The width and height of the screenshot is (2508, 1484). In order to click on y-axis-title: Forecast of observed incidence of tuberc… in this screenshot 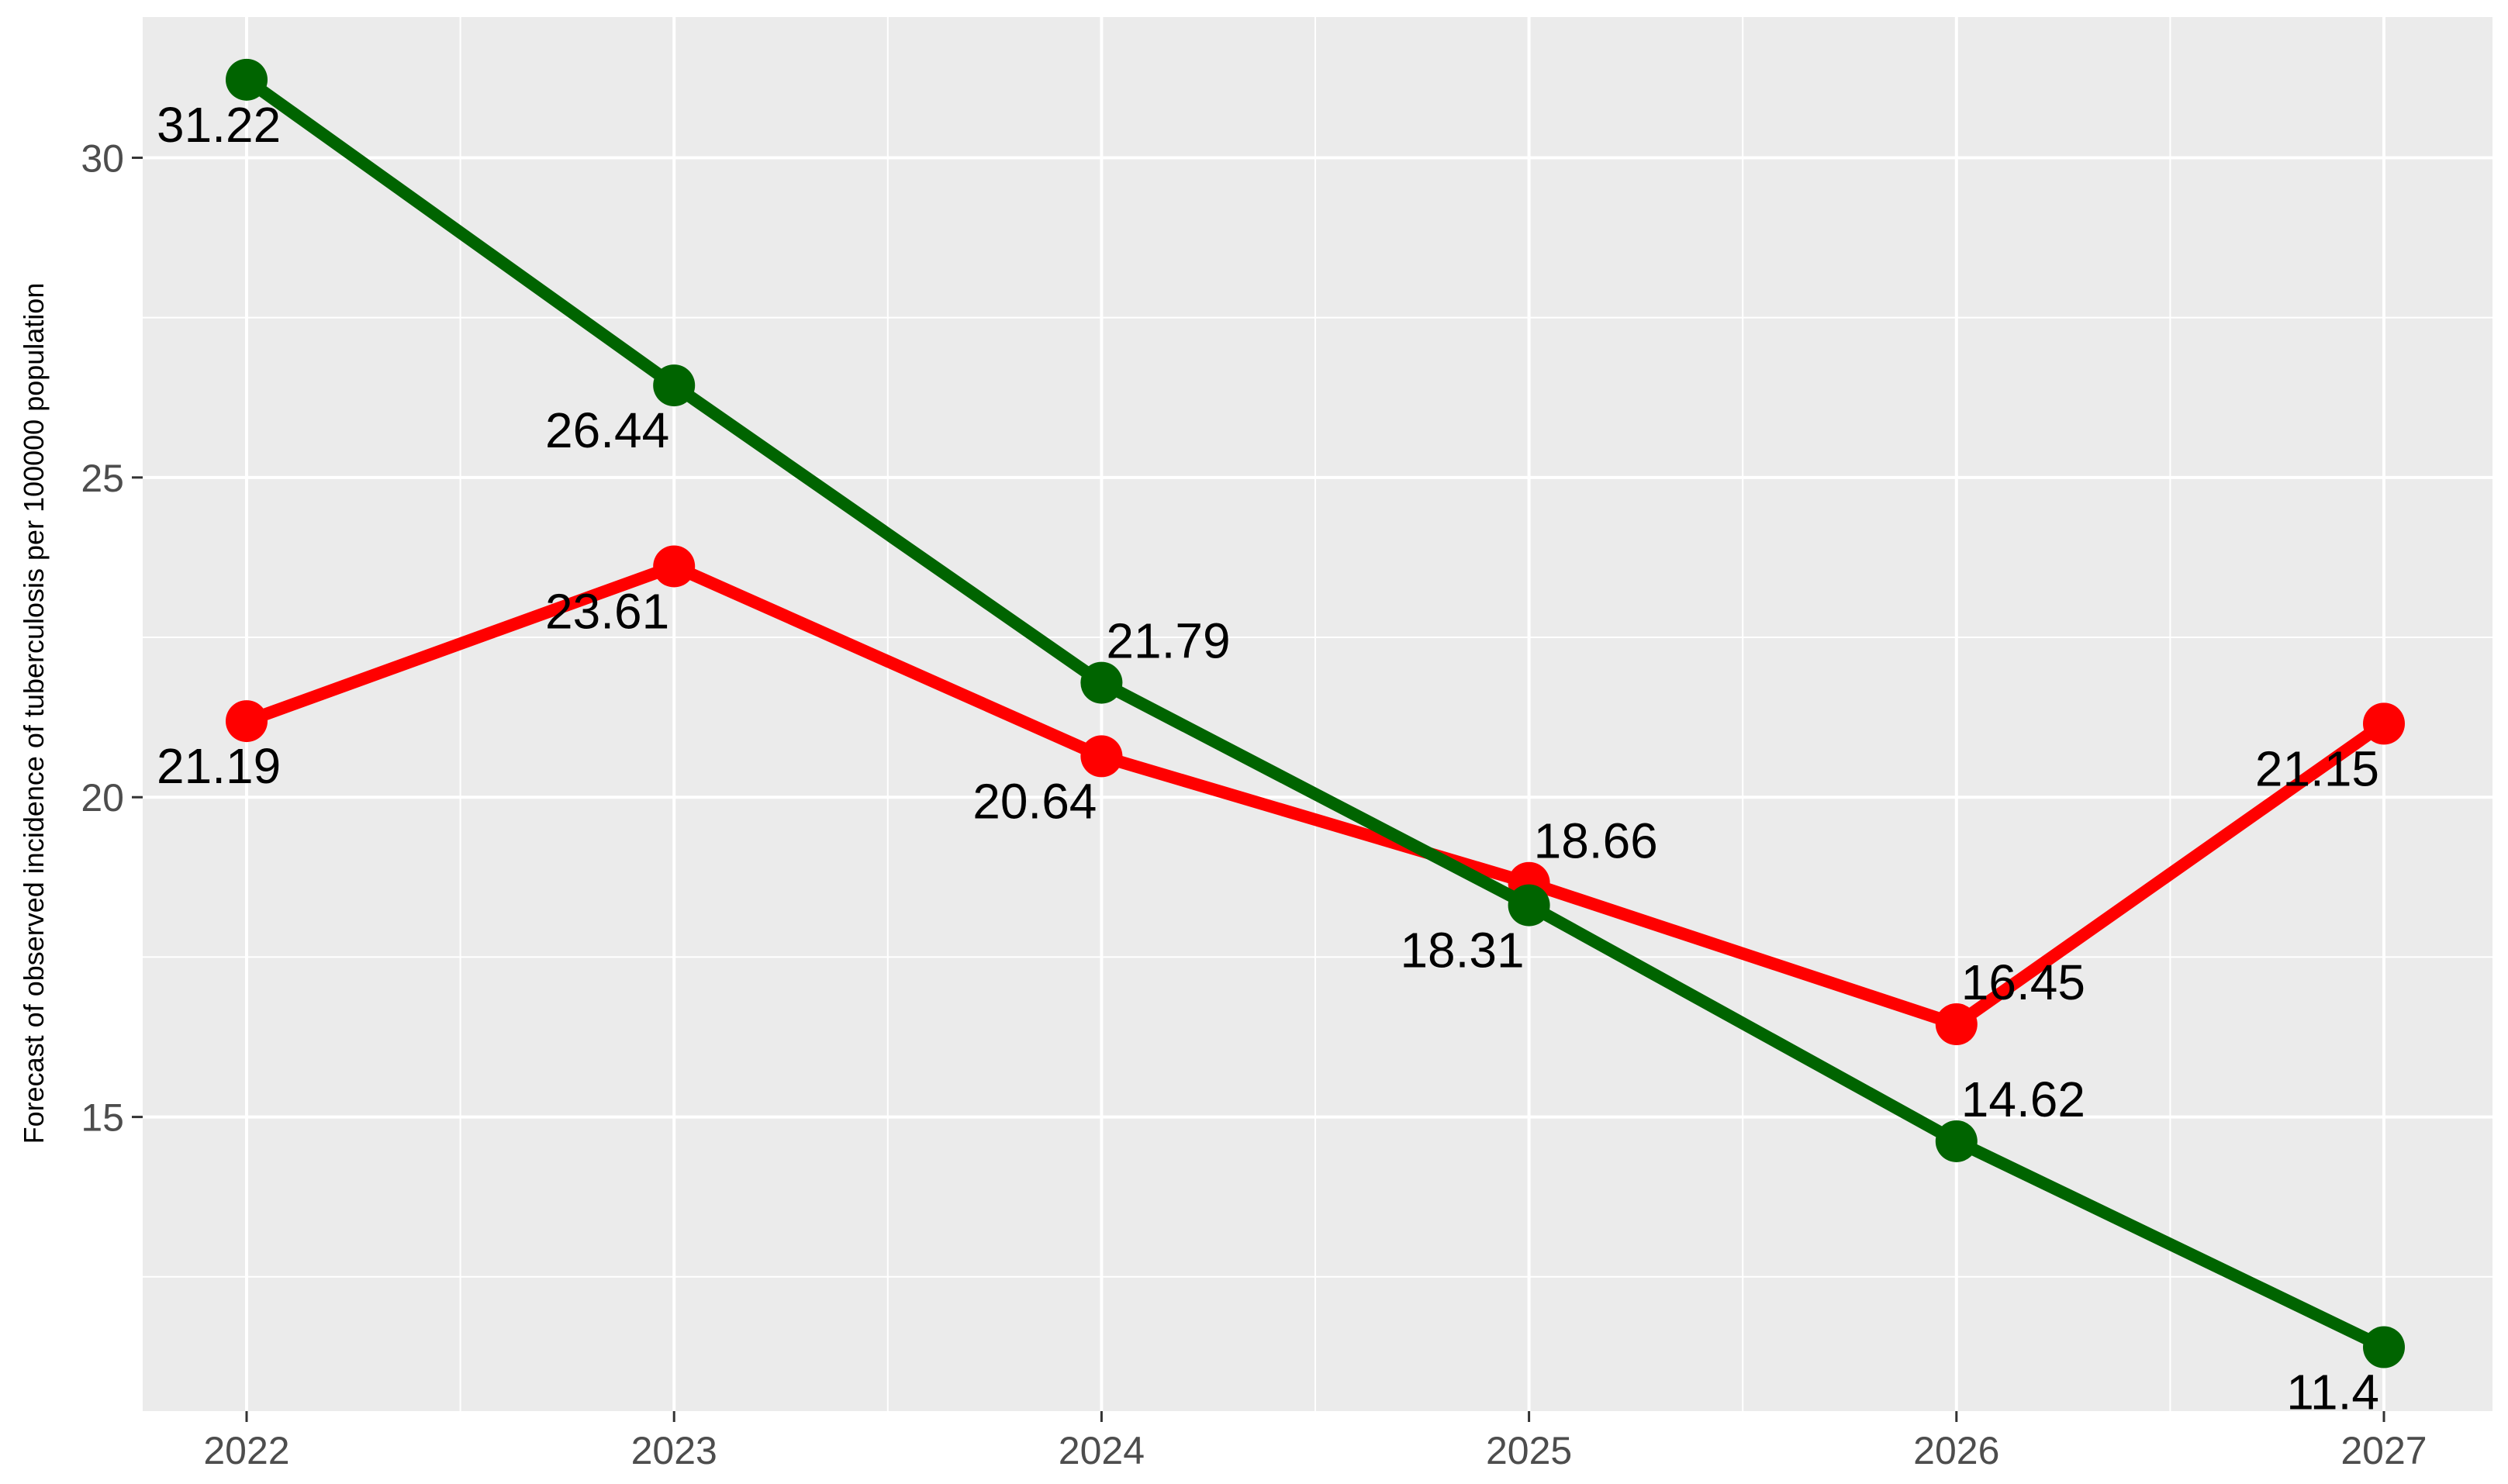, I will do `click(34, 713)`.